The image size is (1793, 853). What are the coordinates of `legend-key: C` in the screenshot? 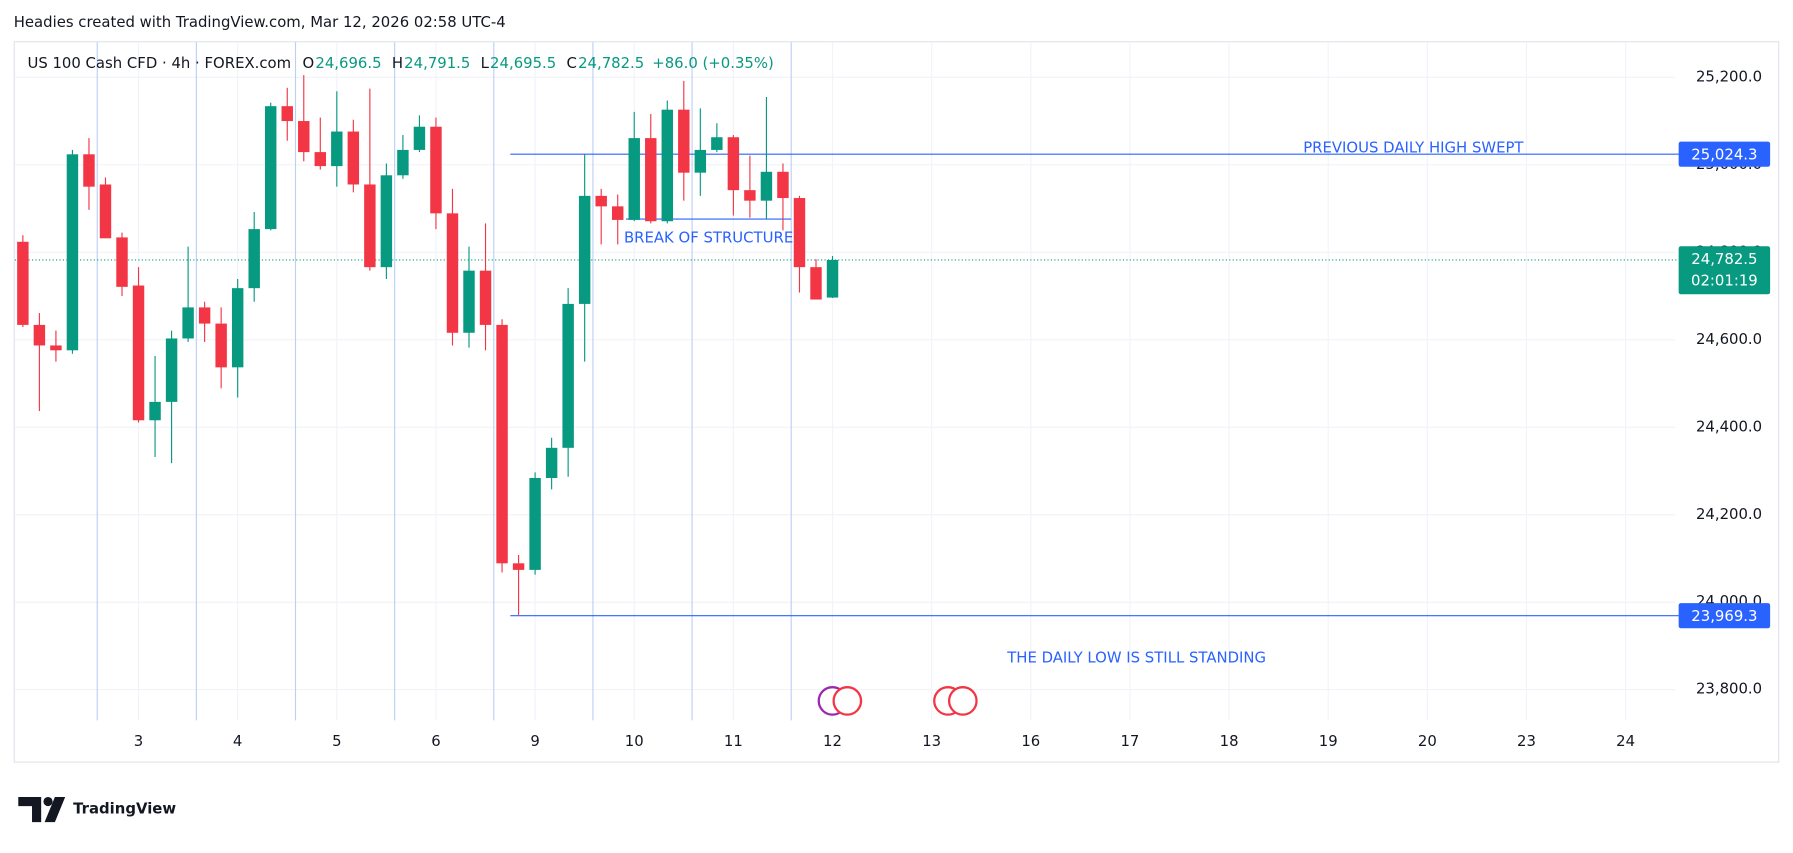 It's located at (572, 63).